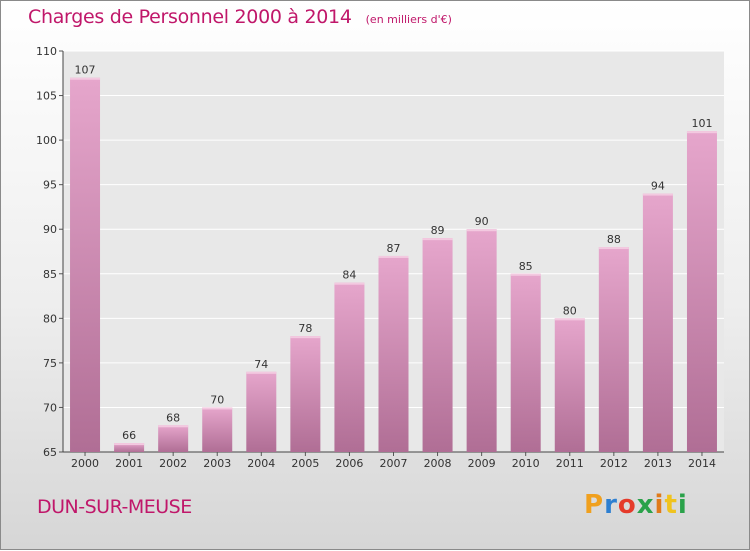 This screenshot has width=750, height=551. Describe the element at coordinates (658, 186) in the screenshot. I see `data-label: 94` at that location.